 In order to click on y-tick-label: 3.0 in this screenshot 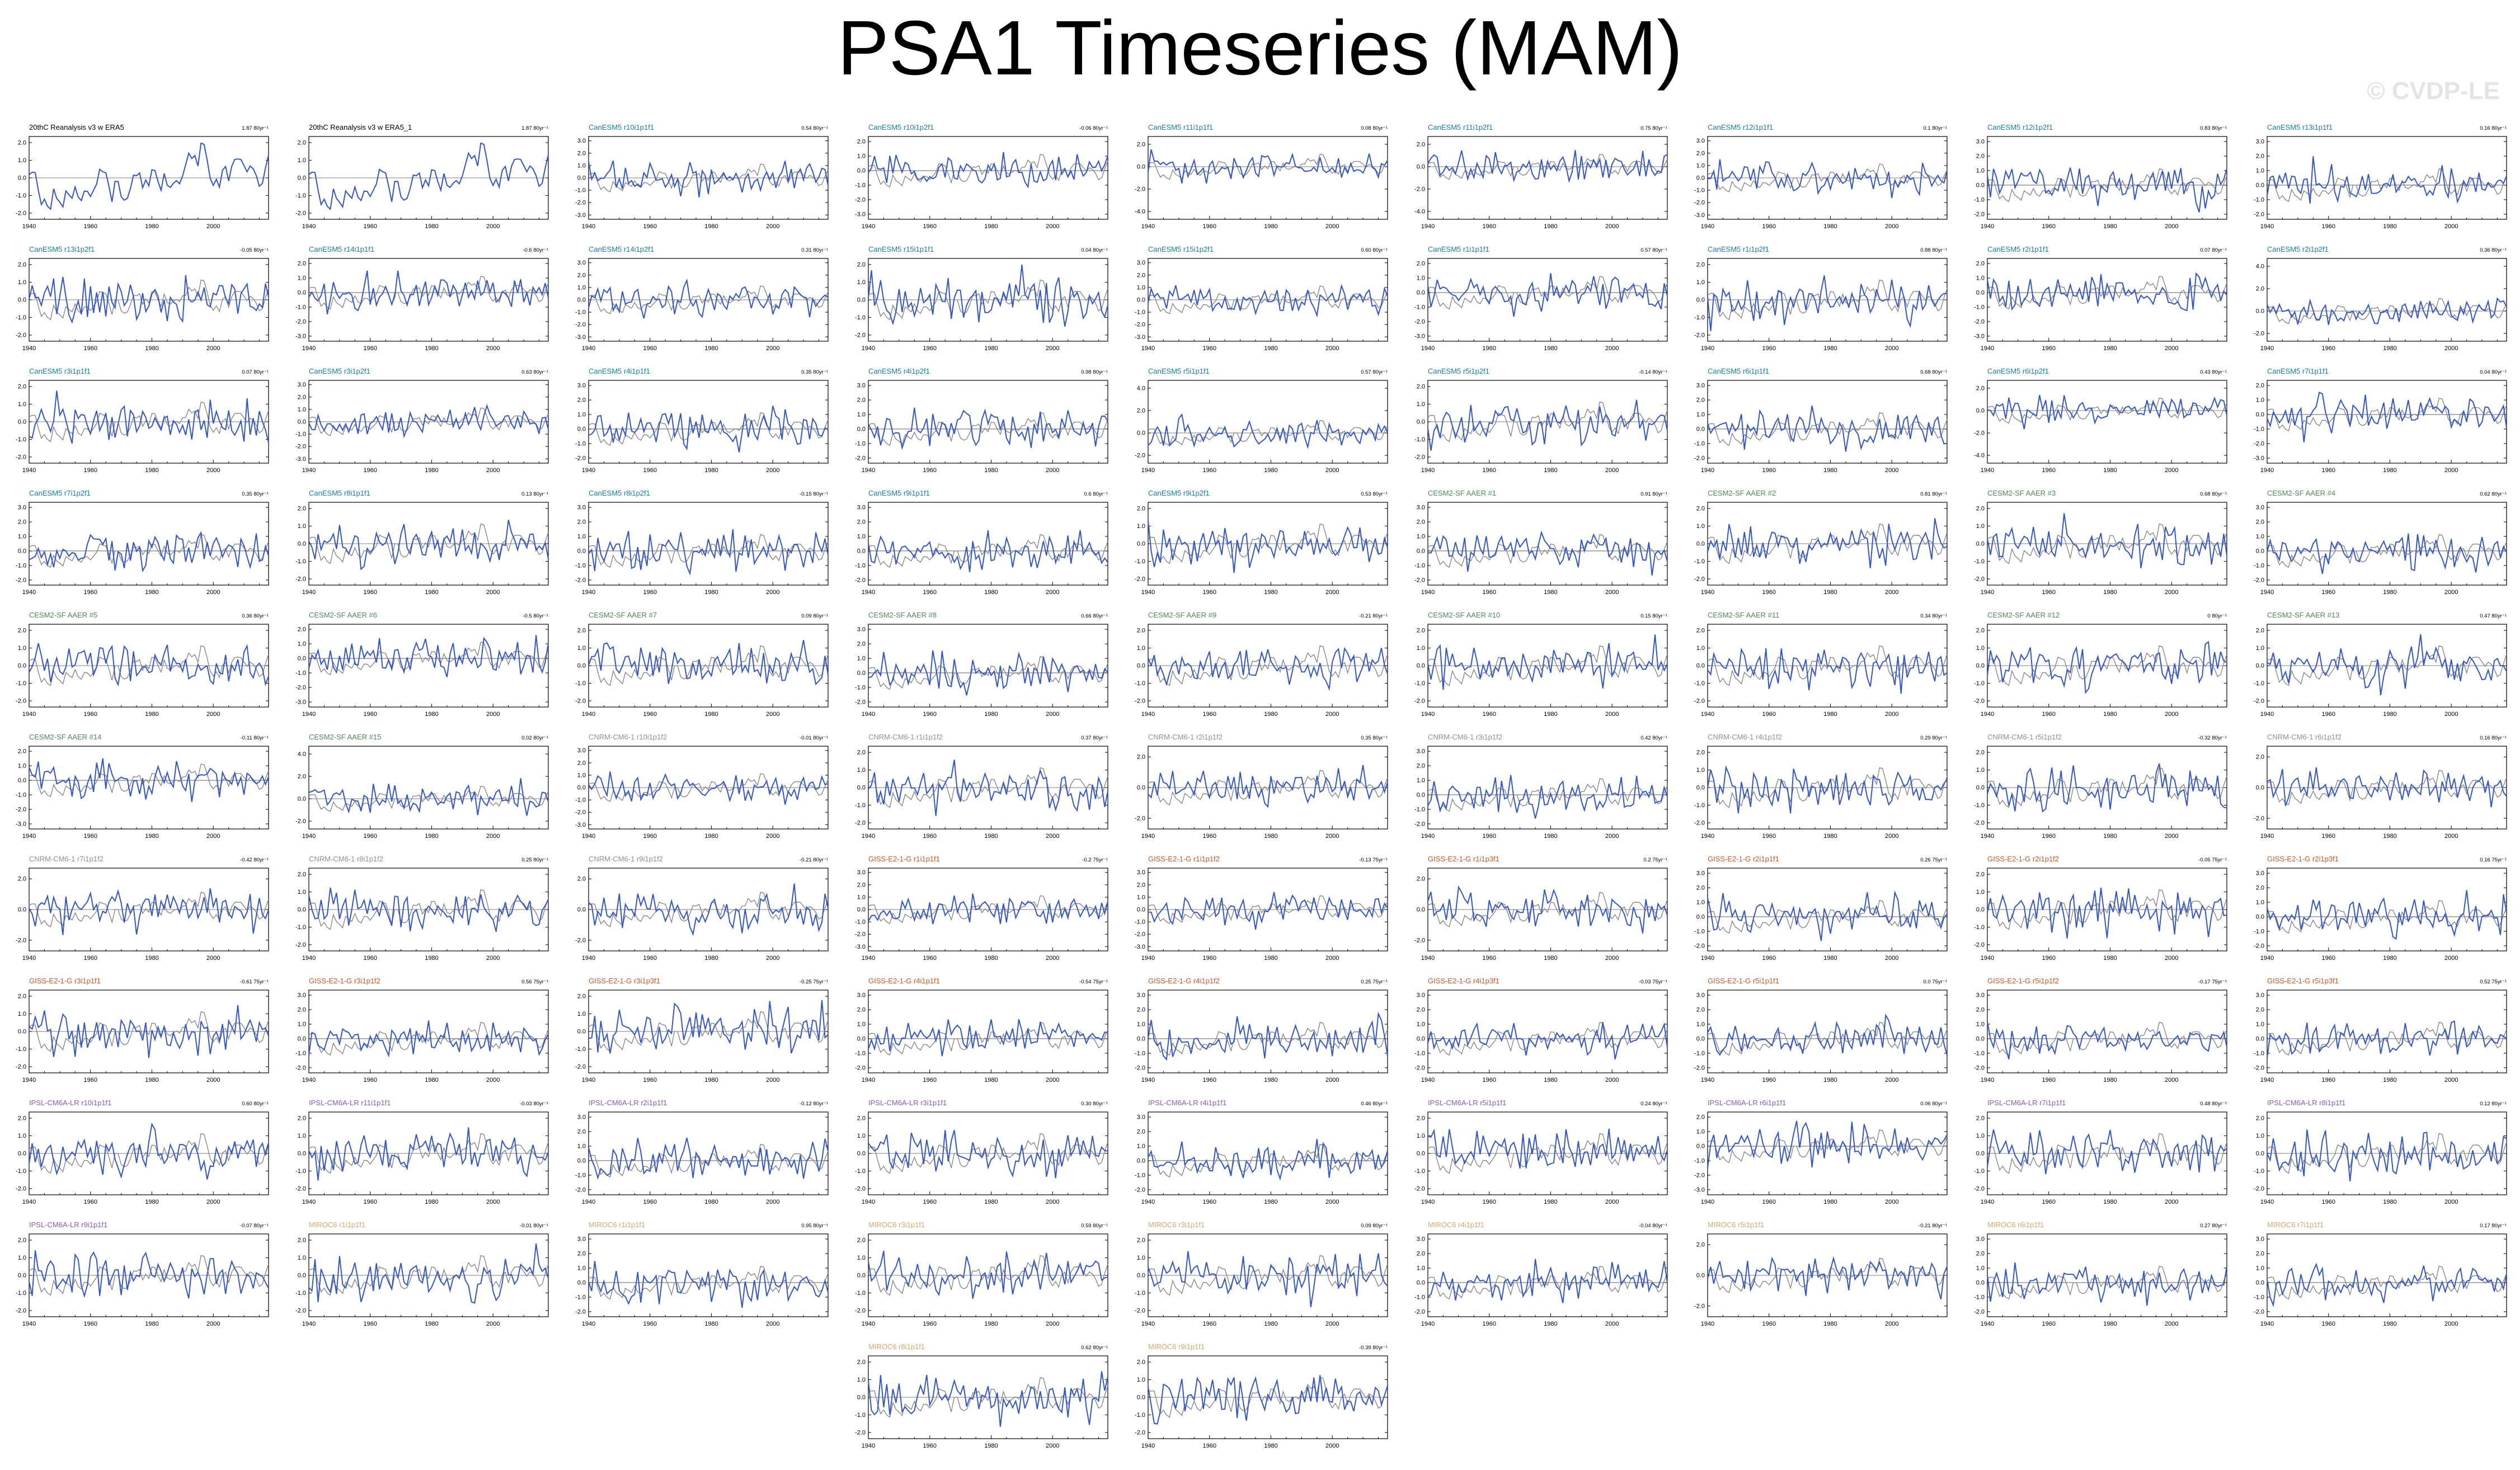, I will do `click(2260, 995)`.